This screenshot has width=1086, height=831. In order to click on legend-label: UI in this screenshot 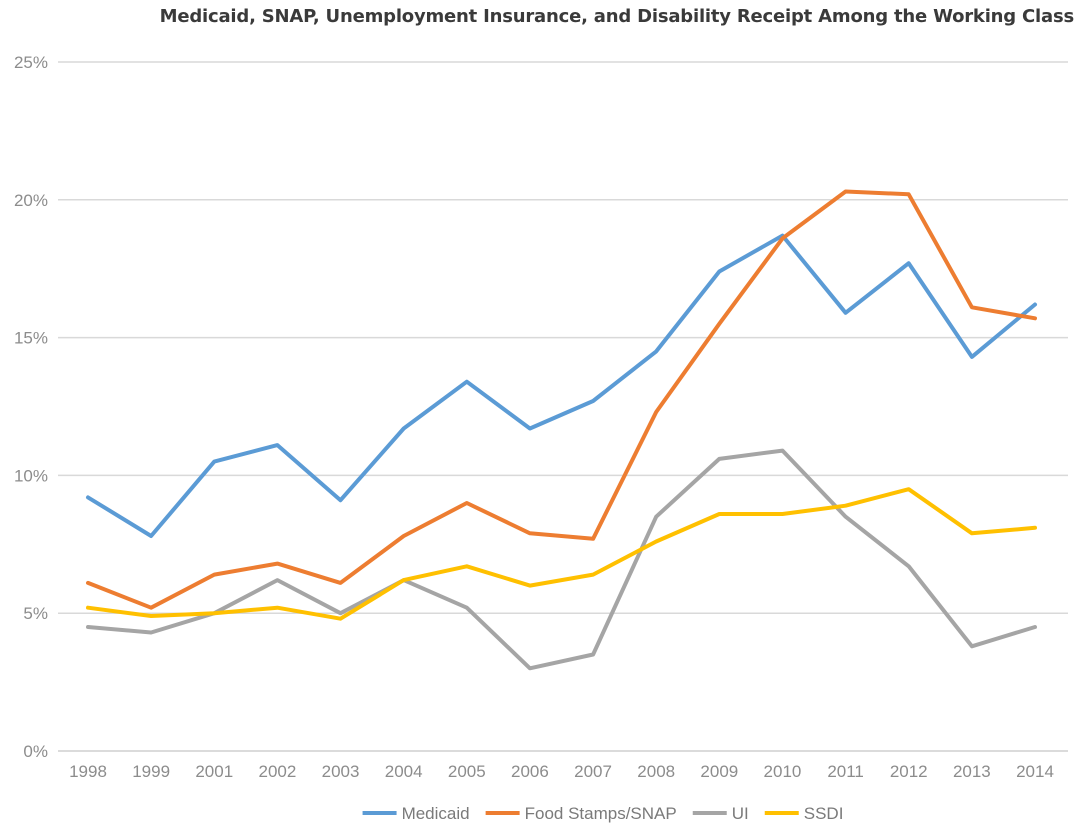, I will do `click(740, 813)`.